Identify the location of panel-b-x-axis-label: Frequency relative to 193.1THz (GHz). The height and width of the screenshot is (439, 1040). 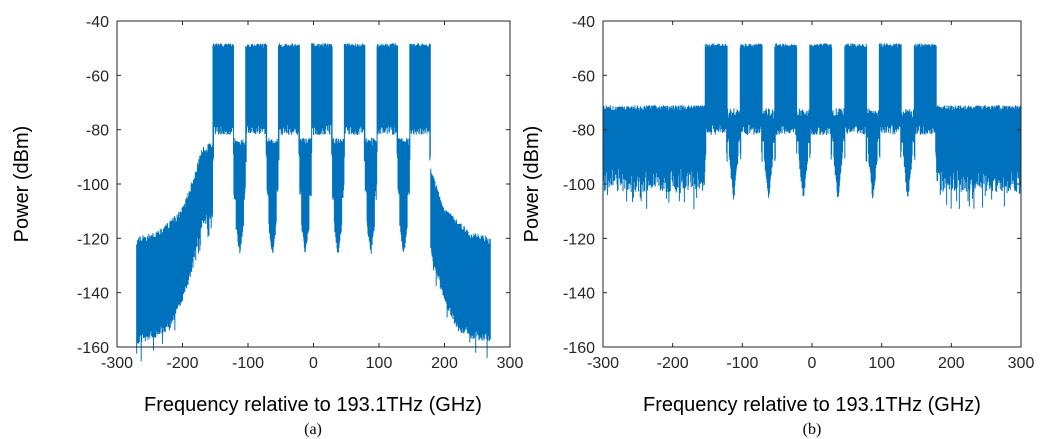
(812, 405).